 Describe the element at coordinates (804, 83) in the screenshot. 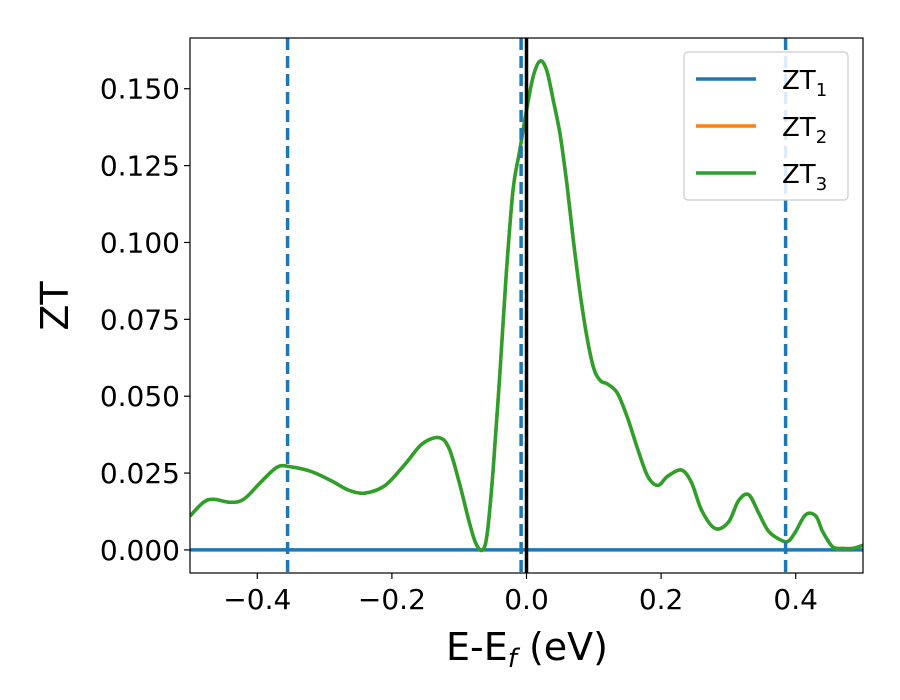

I see `legend-label-1: ZT1` at that location.